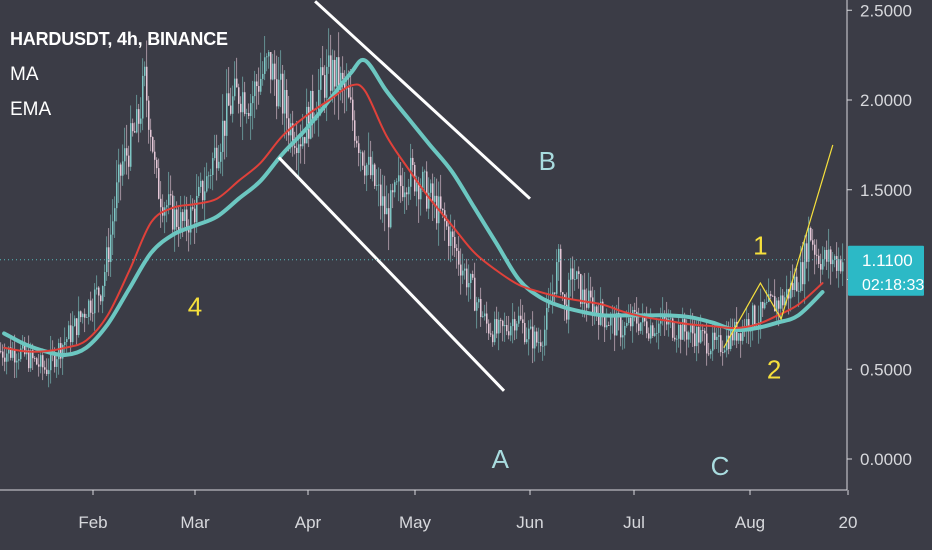  I want to click on ema-legend-label: EMA, so click(31, 109).